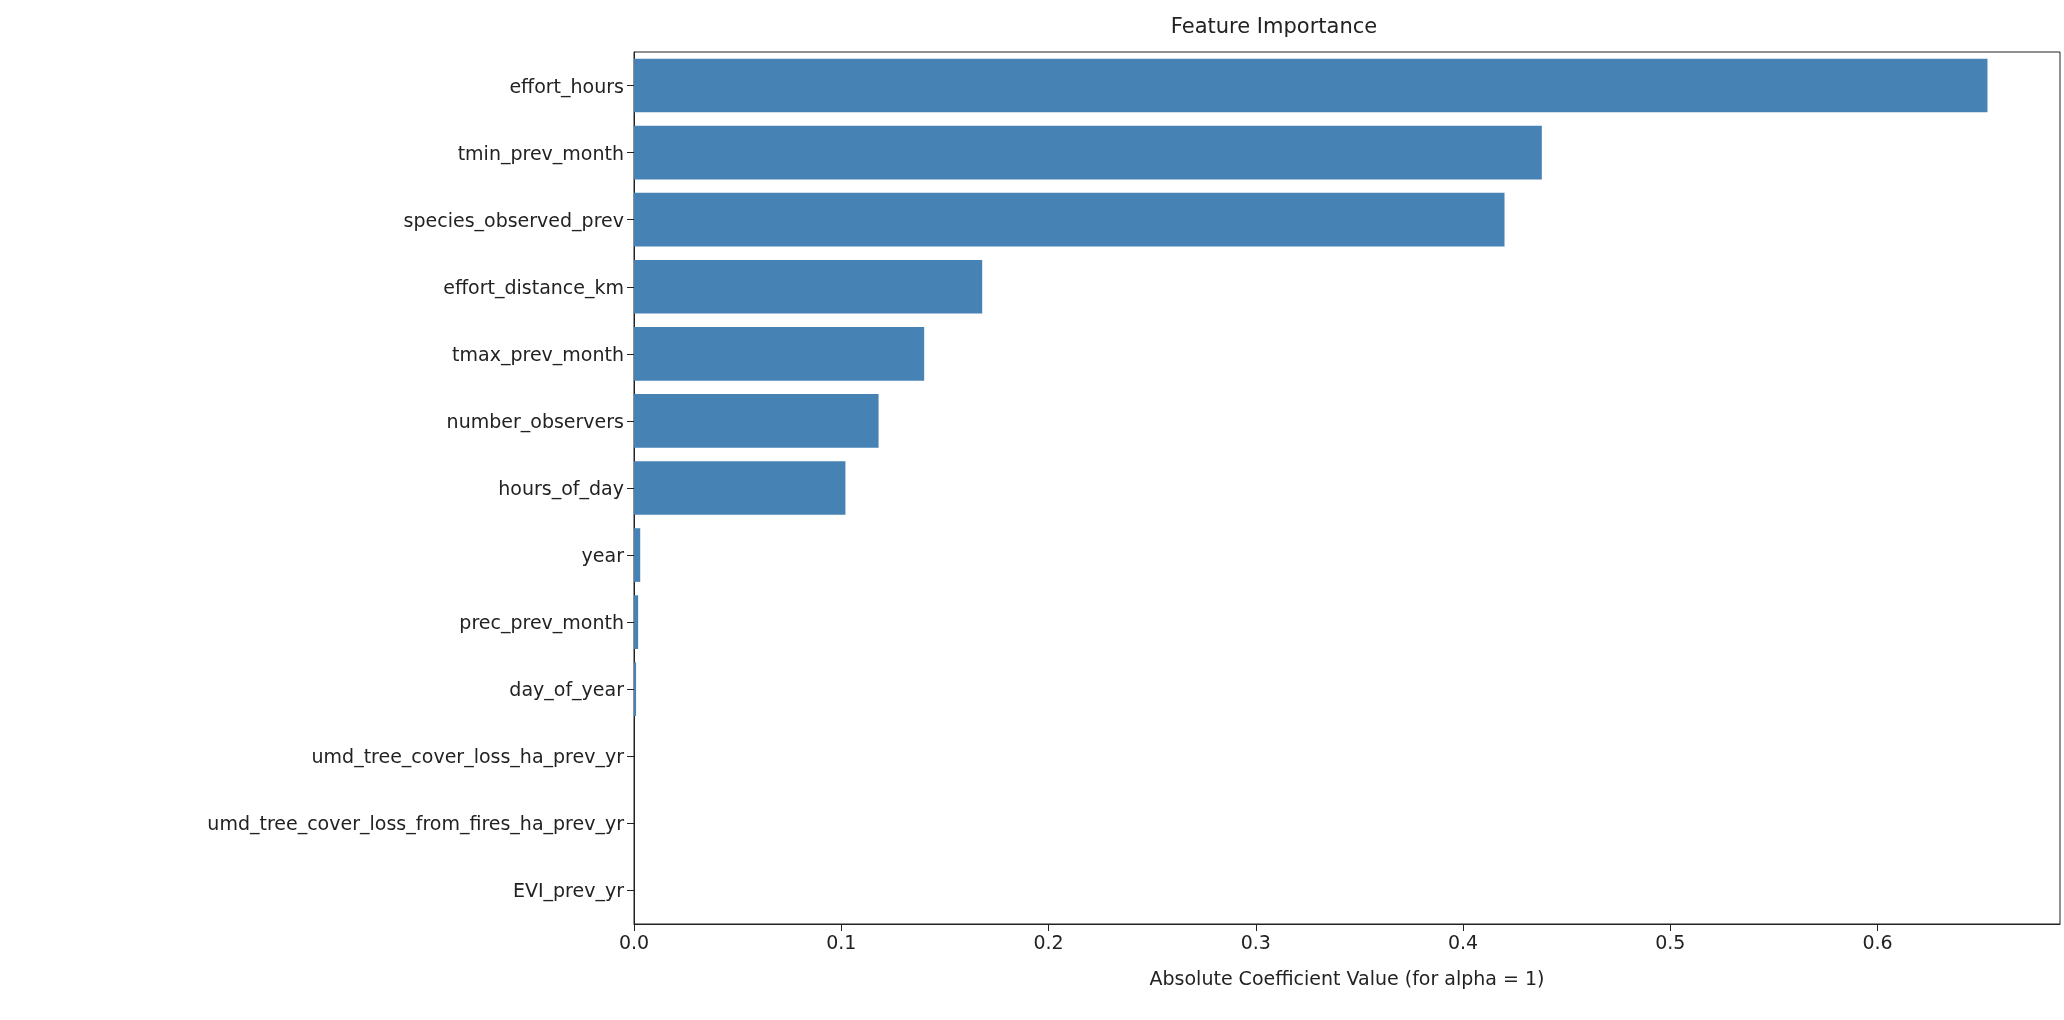 This screenshot has width=2064, height=1020. I want to click on x-tick-label: 0.4, so click(1463, 941).